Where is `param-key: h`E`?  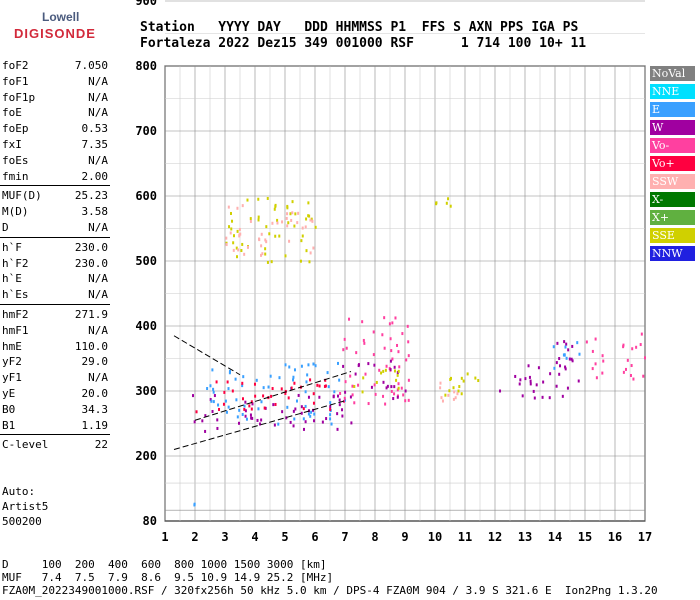 param-key: h`E is located at coordinates (12, 279).